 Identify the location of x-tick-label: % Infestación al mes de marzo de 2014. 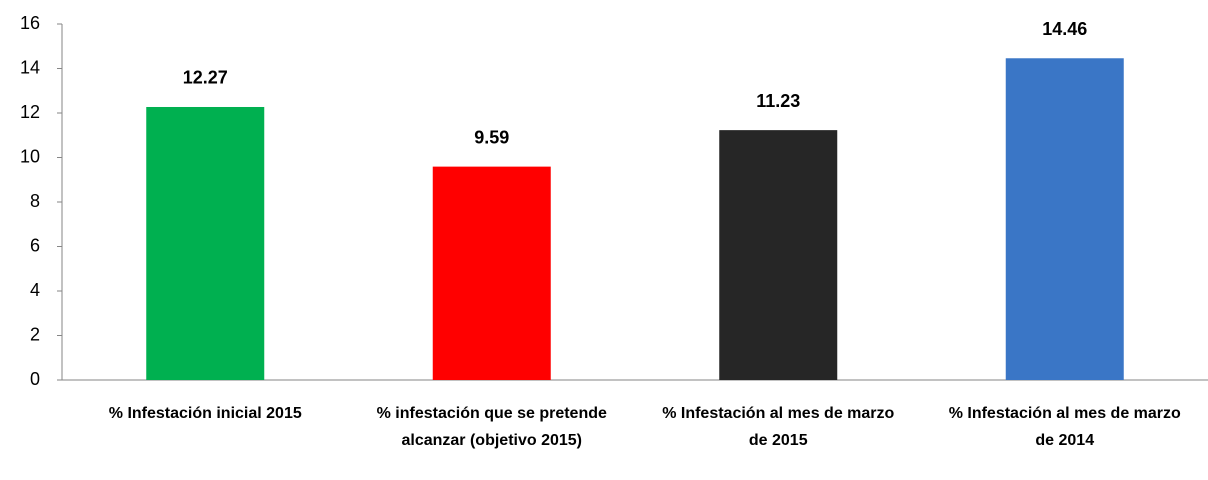
(1064, 427).